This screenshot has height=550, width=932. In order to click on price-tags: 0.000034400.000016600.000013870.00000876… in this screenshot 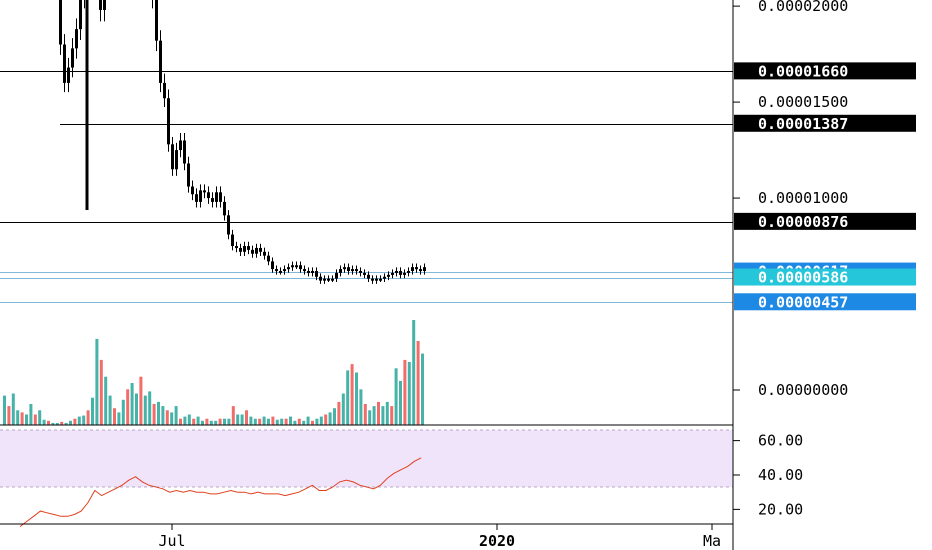, I will do `click(825, 186)`.